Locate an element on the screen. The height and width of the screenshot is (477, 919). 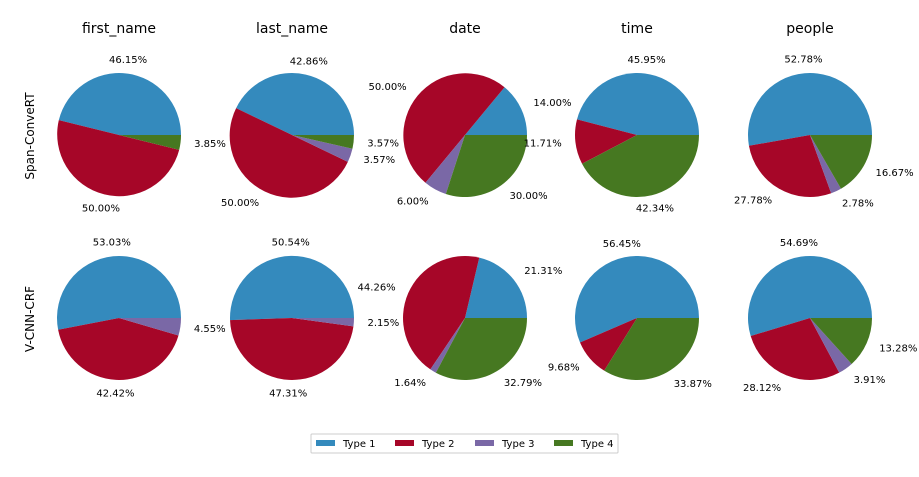
pie-label-type-4: 33.87% is located at coordinates (693, 384).